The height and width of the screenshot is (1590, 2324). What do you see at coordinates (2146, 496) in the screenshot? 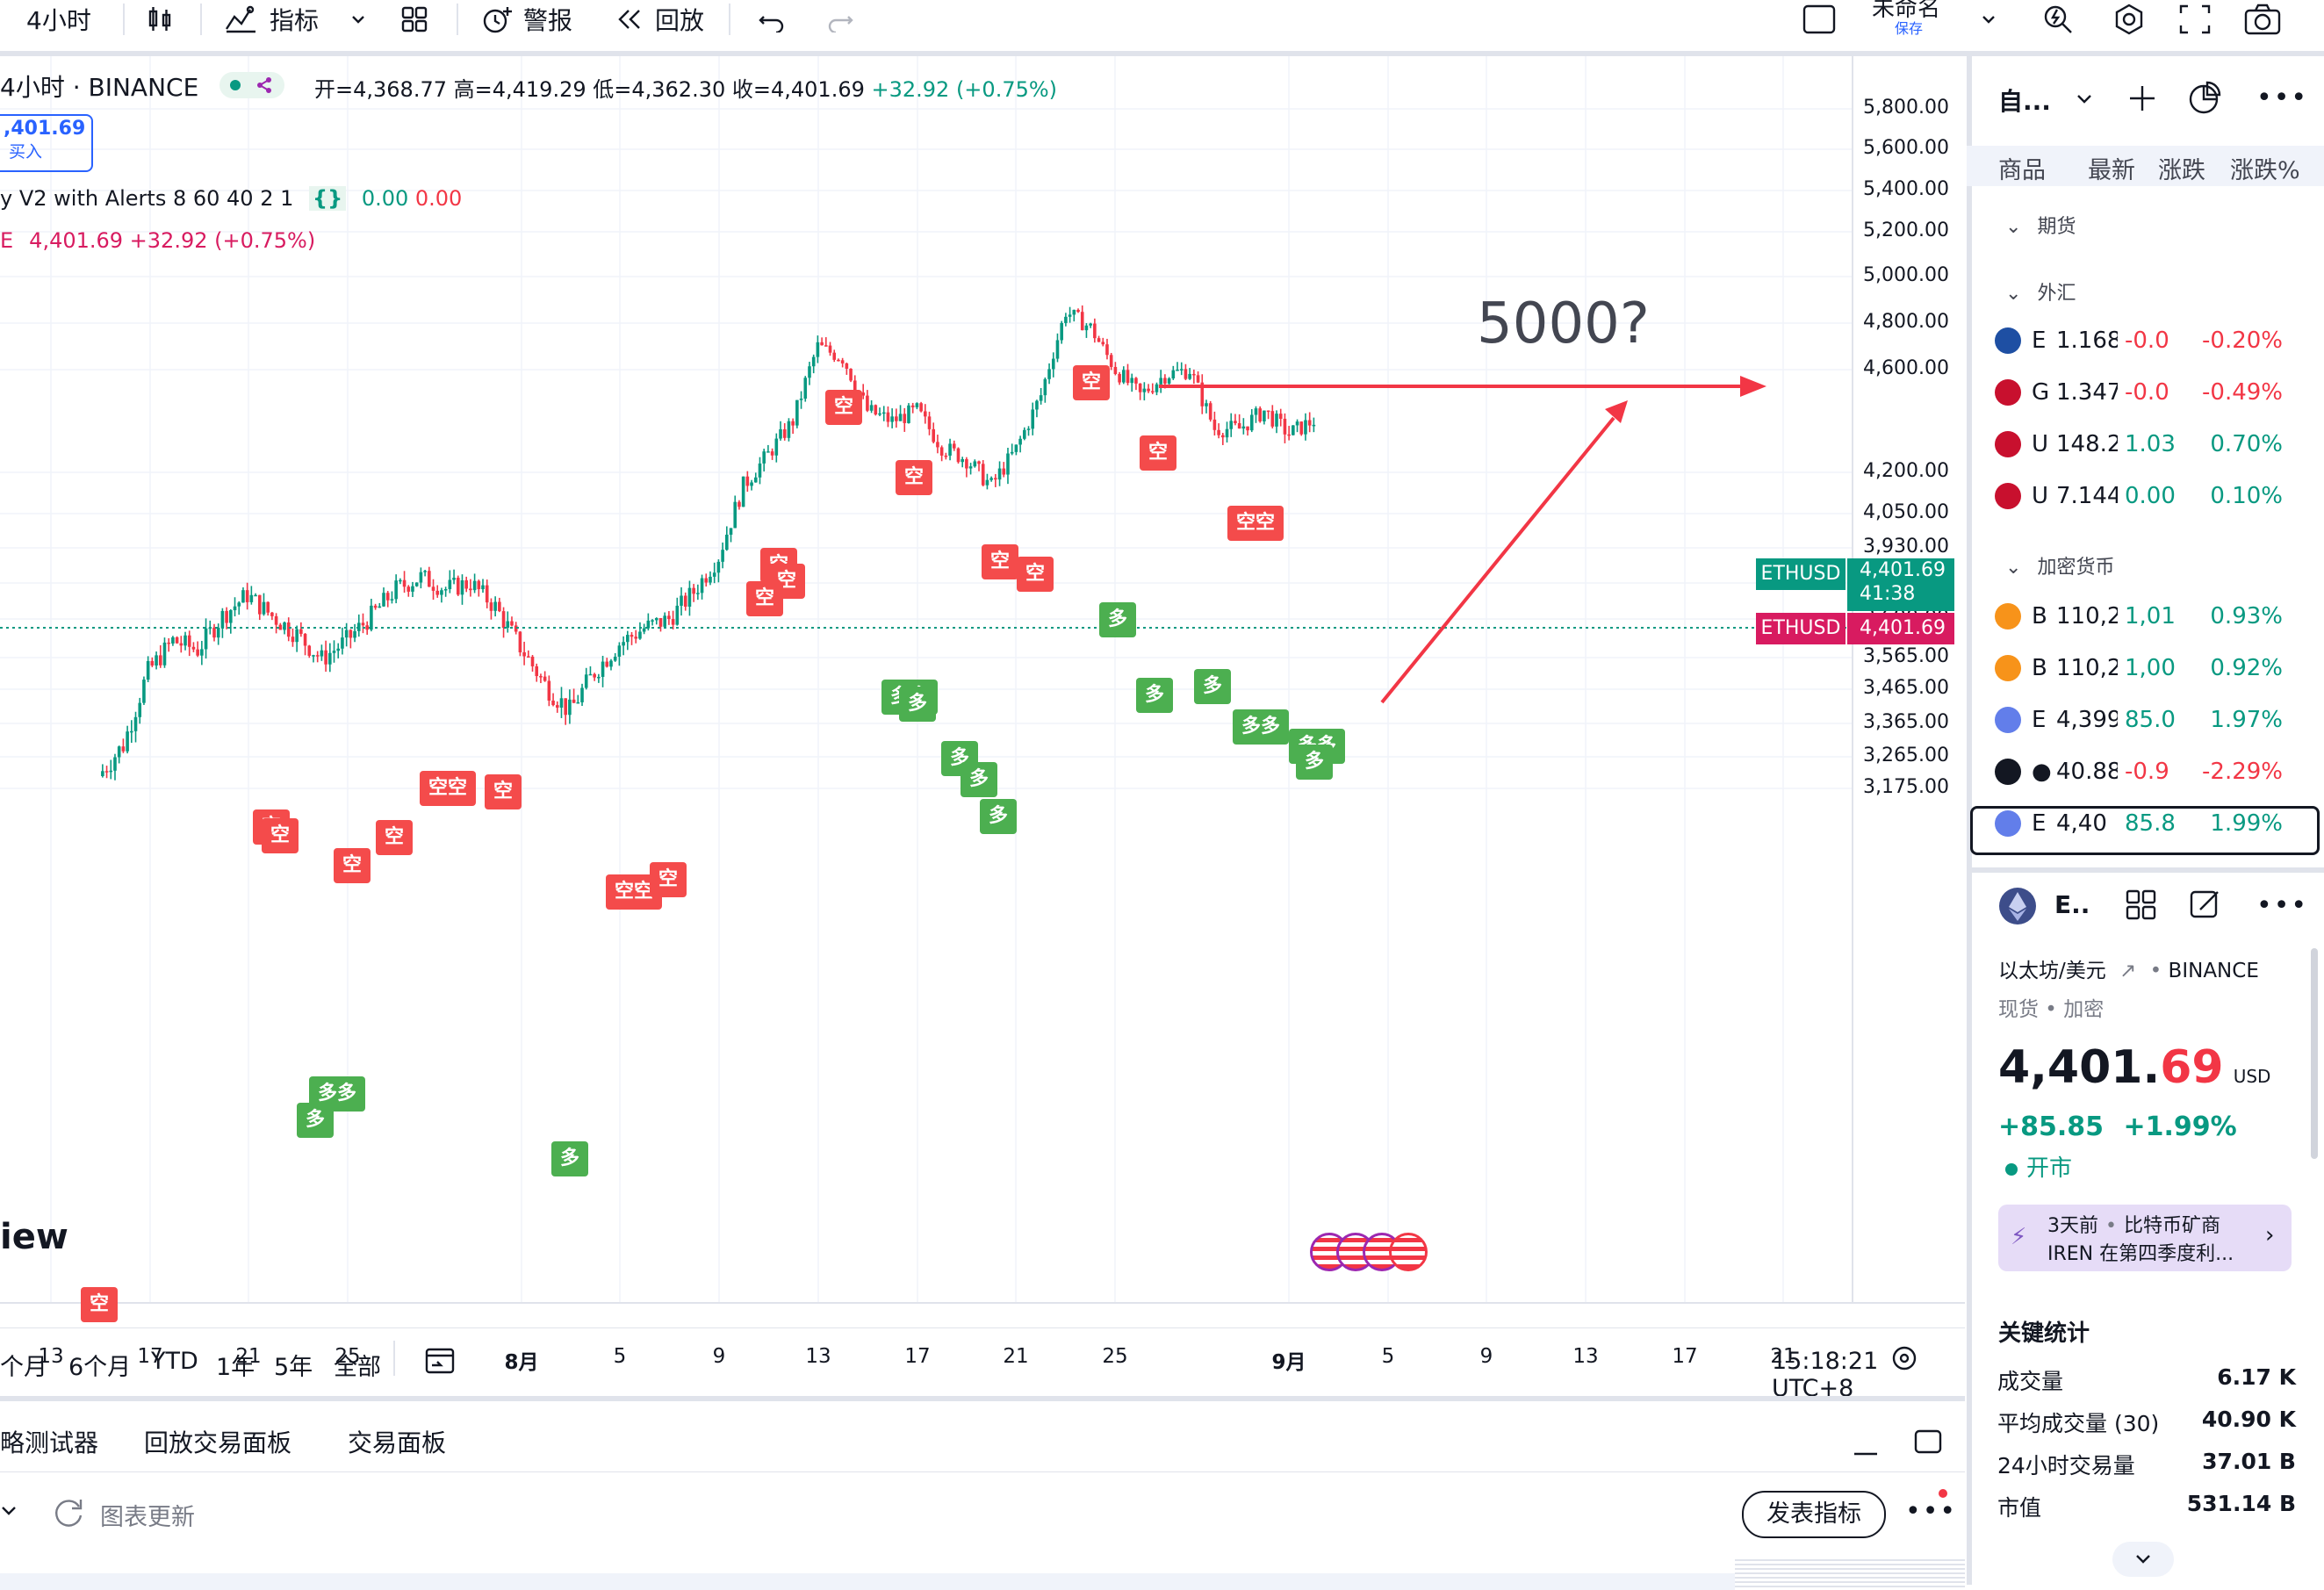
I see `watchlist-row: U 7.144 0.00 0.10%` at bounding box center [2146, 496].